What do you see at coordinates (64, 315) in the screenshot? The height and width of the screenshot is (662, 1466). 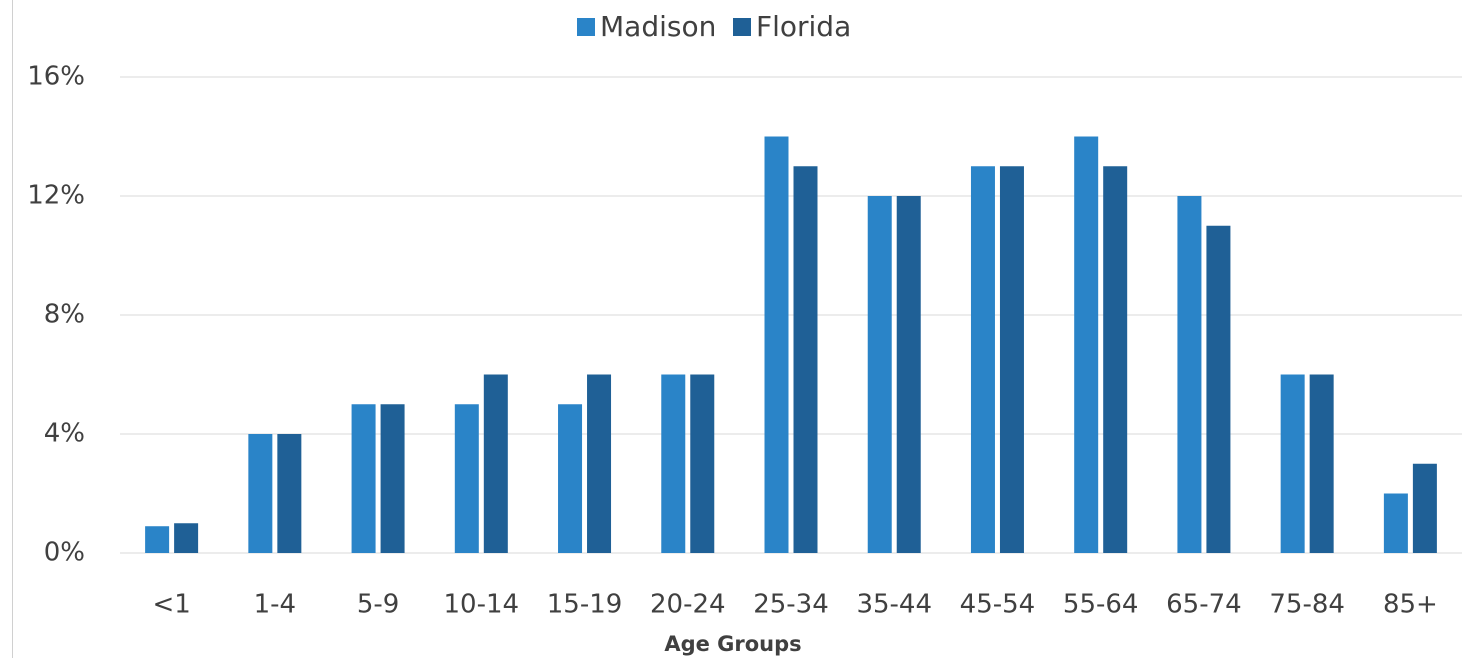 I see `y-tick-label: 8%` at bounding box center [64, 315].